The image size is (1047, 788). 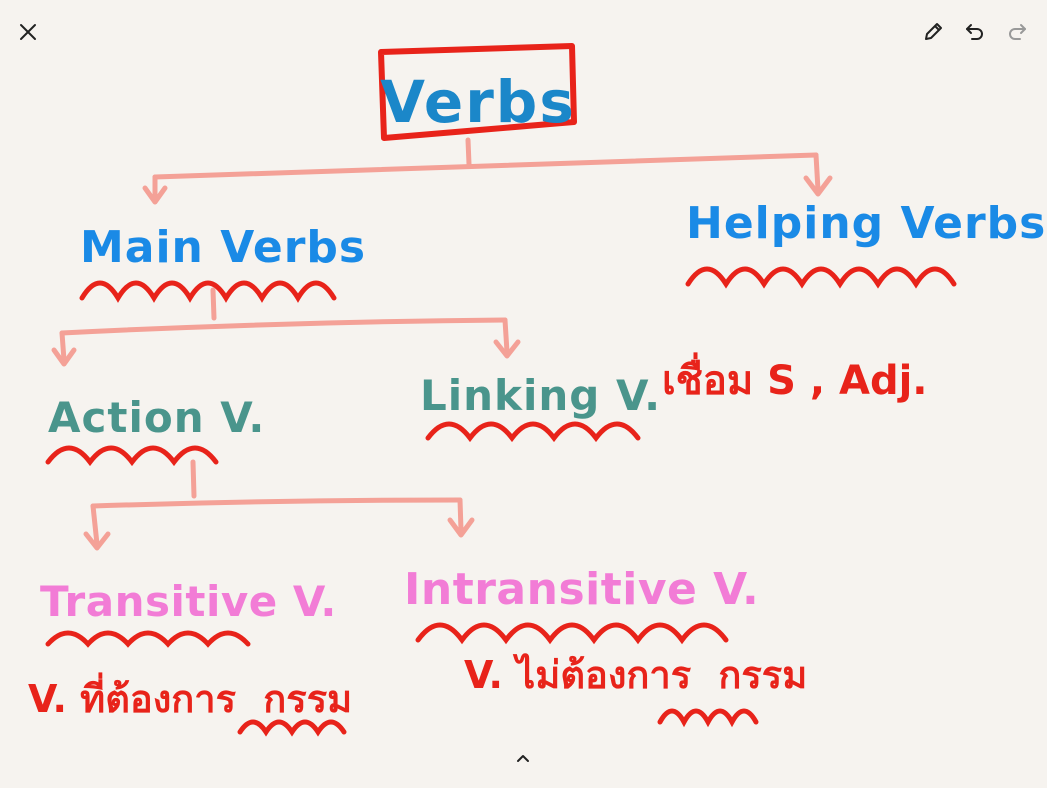 I want to click on intransitive-note-prefix: V. ไม่ต้องการ, so click(x=578, y=675).